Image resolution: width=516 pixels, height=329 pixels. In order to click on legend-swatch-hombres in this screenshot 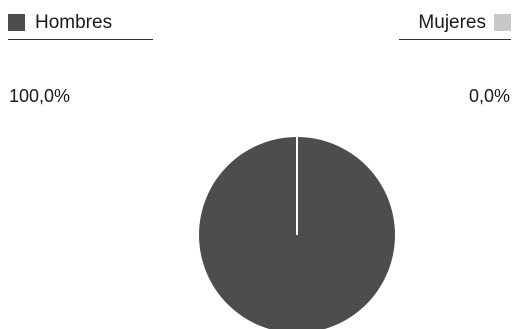, I will do `click(16, 22)`.